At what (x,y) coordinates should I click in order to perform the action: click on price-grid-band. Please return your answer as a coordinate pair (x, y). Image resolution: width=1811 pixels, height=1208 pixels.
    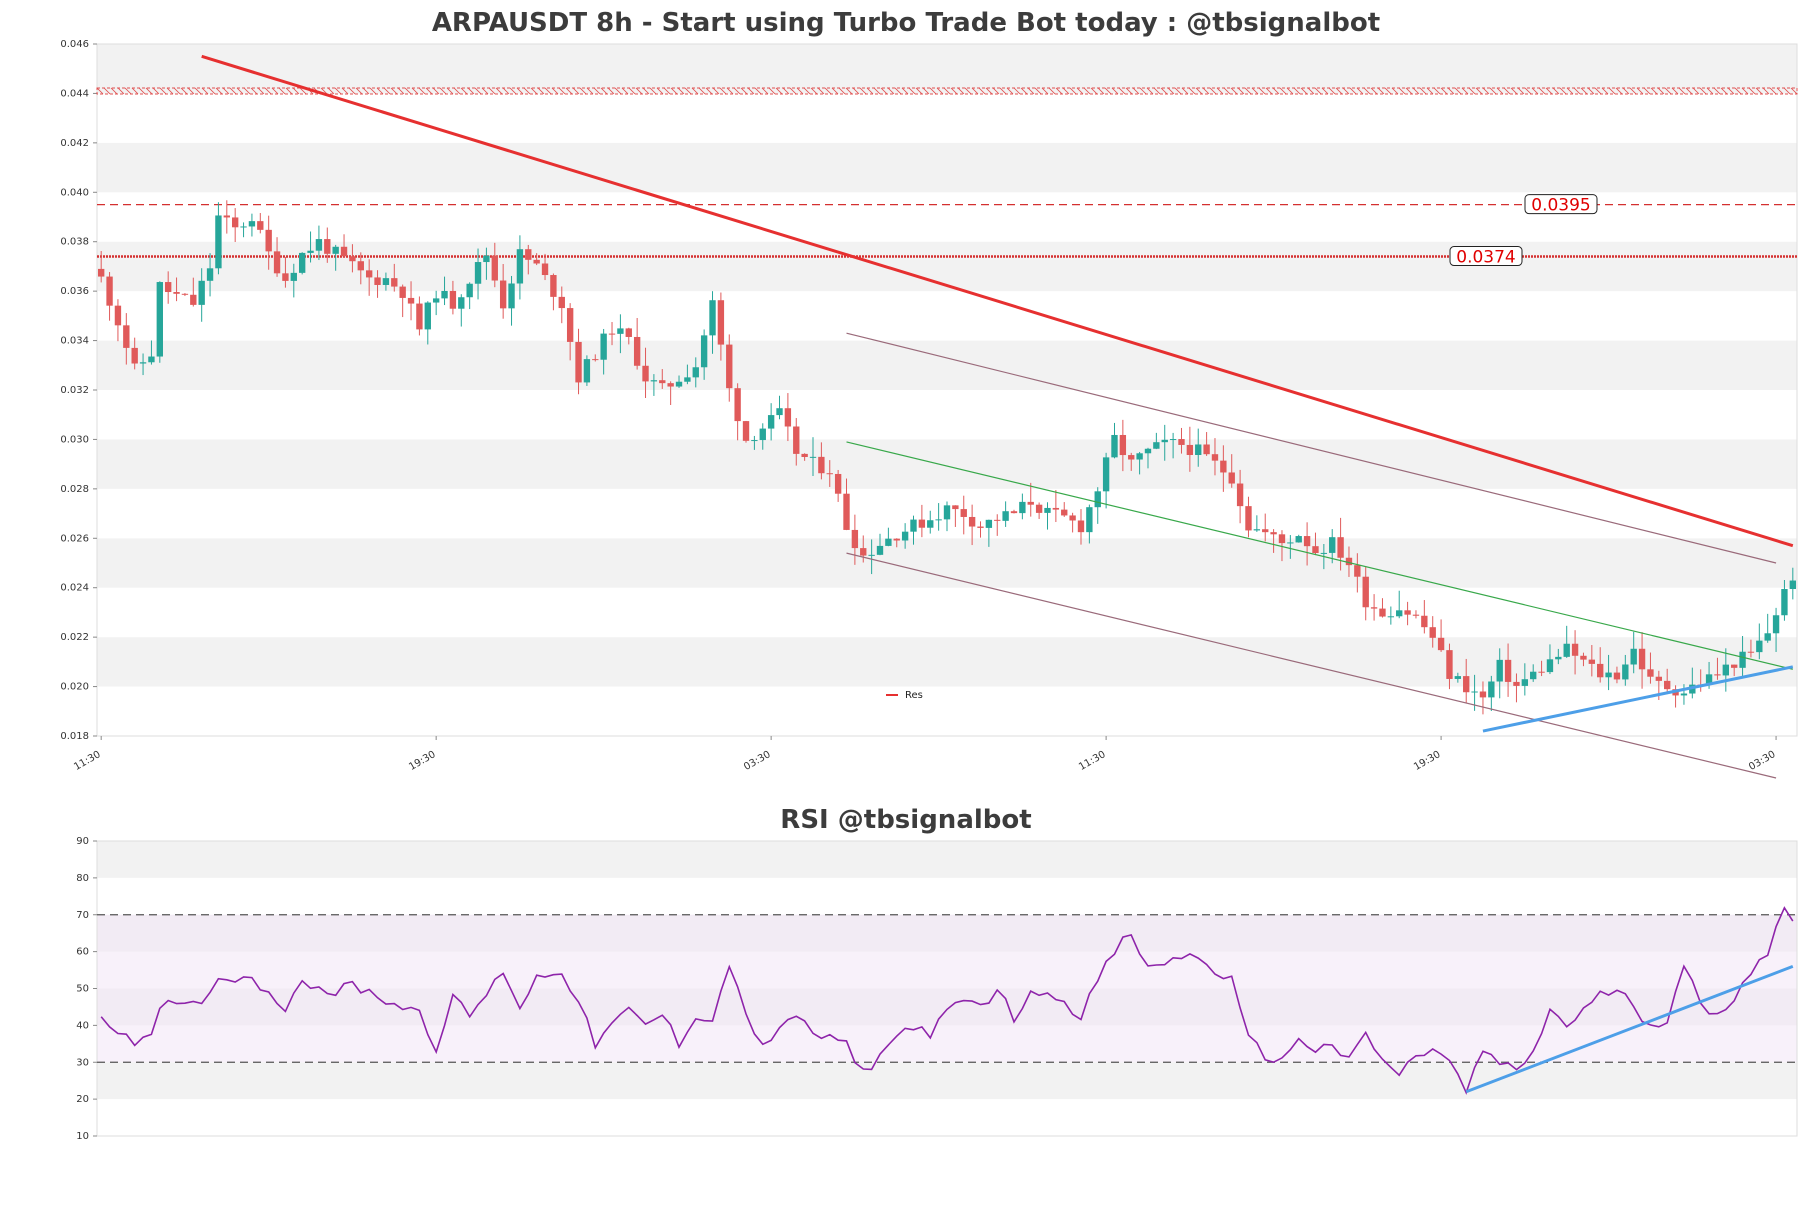
    Looking at the image, I should click on (947, 415).